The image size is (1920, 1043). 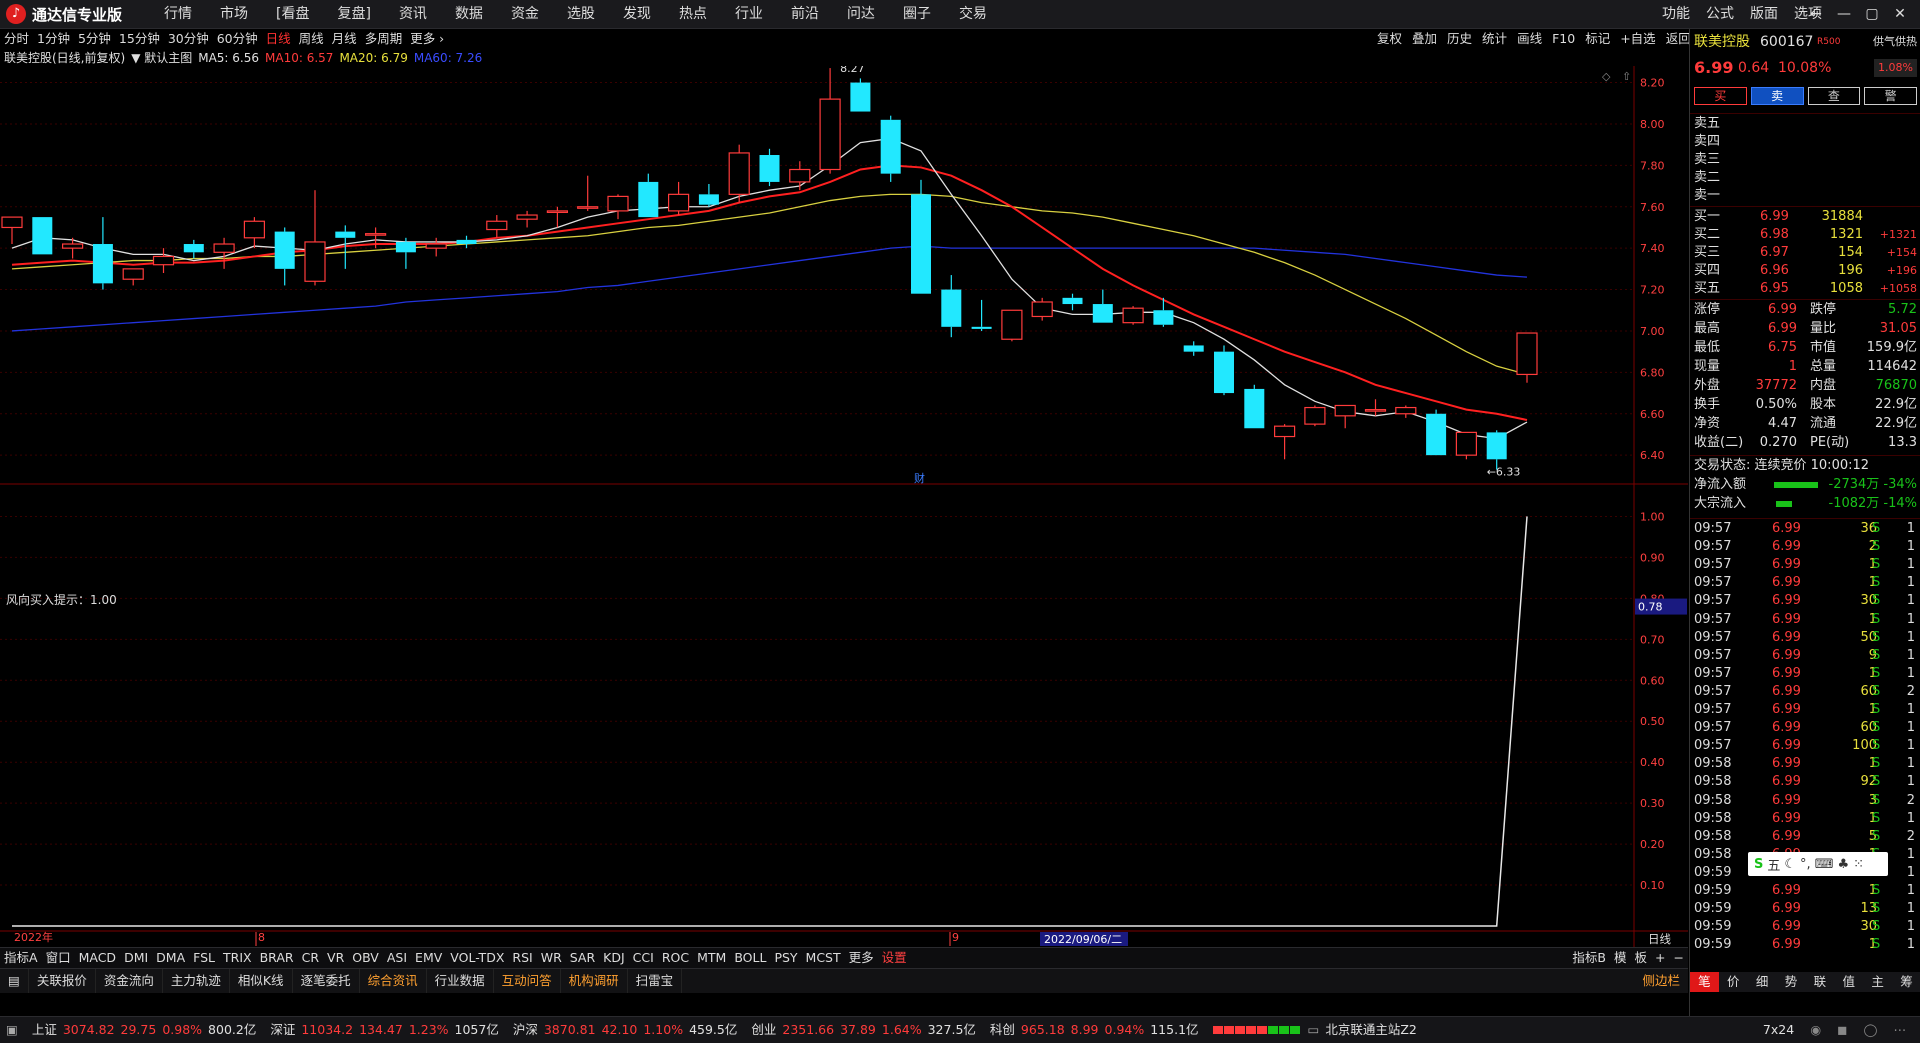 What do you see at coordinates (1843, 864) in the screenshot?
I see `ime-skin-icon: ♣` at bounding box center [1843, 864].